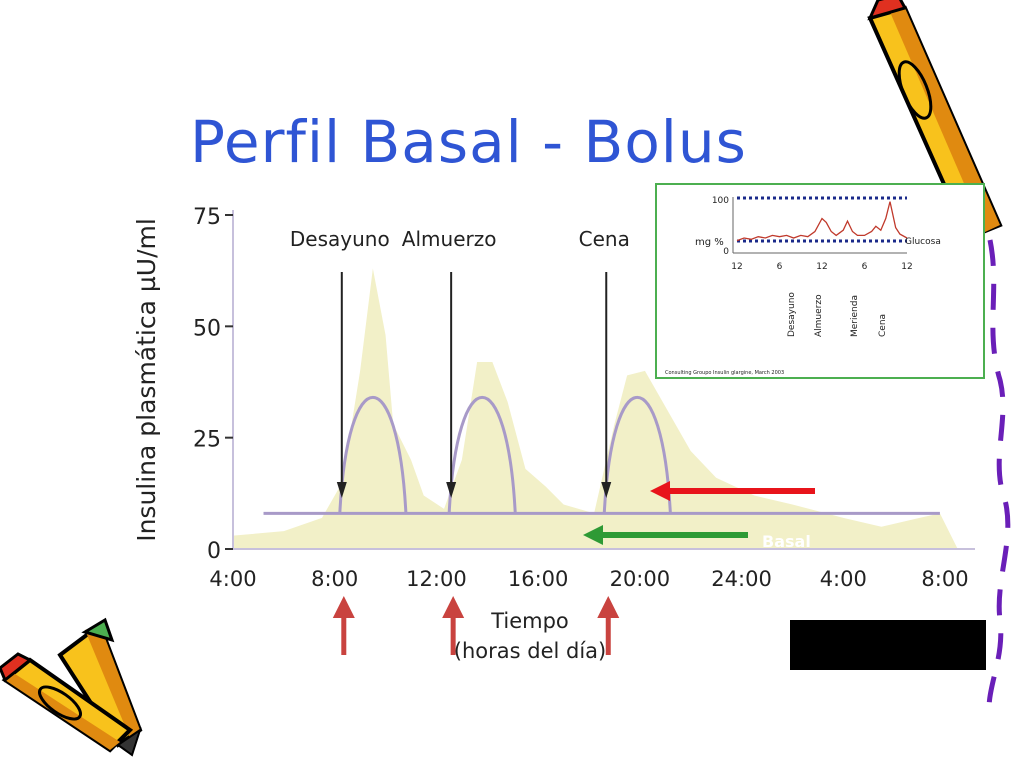 The width and height of the screenshot is (1024, 768). What do you see at coordinates (720, 201) in the screenshot?
I see `inset-y-tick-label: 100` at bounding box center [720, 201].